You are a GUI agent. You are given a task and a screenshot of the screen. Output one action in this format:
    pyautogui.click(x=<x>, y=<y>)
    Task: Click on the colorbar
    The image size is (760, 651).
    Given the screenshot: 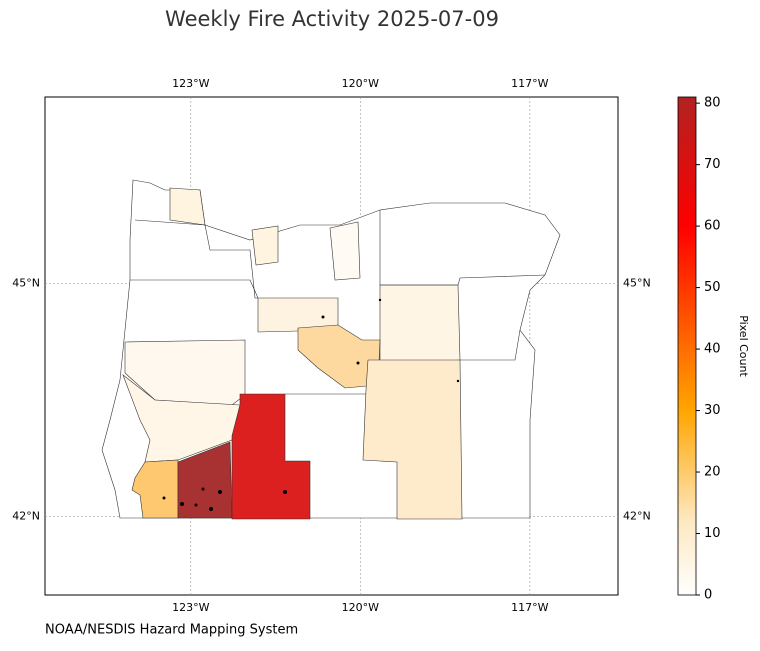 What is the action you would take?
    pyautogui.click(x=687, y=346)
    